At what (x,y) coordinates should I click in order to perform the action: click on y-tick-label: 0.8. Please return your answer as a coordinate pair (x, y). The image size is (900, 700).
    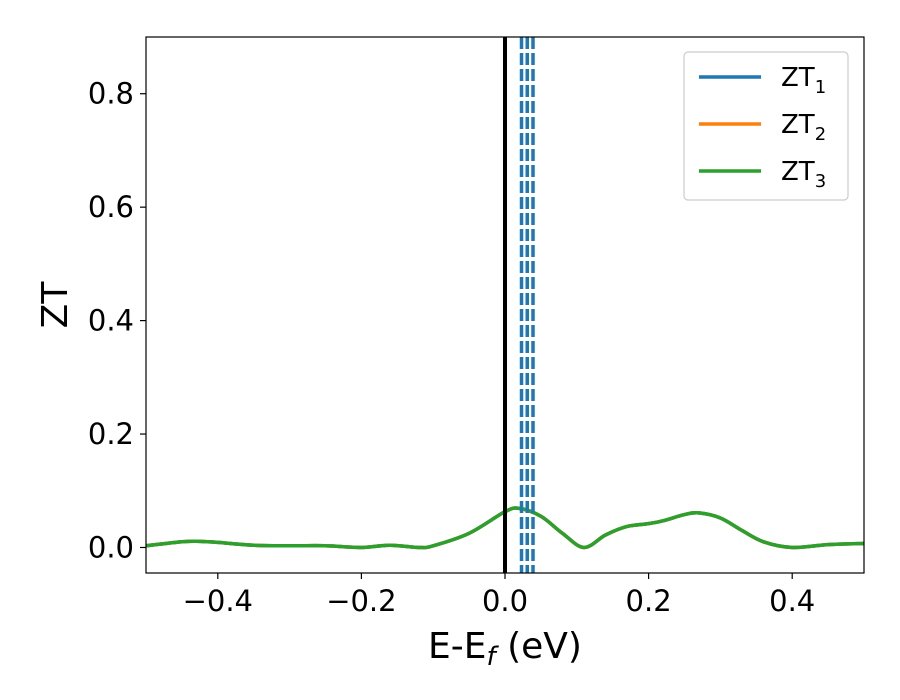
    Looking at the image, I should click on (111, 94).